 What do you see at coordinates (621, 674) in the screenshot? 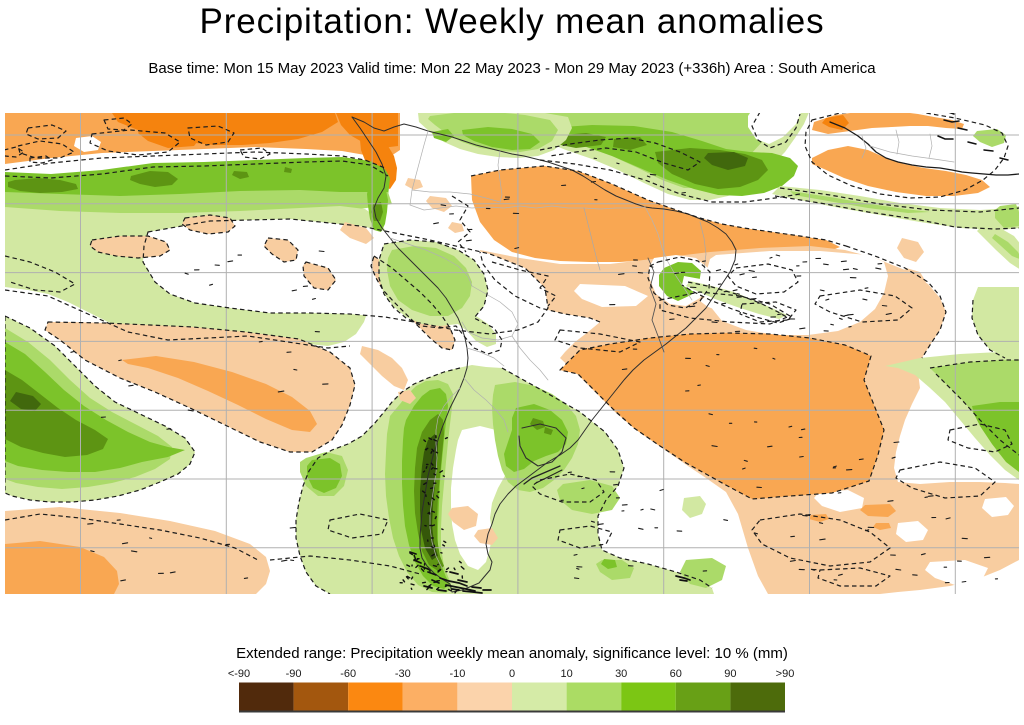
I see `svg-text: 30` at bounding box center [621, 674].